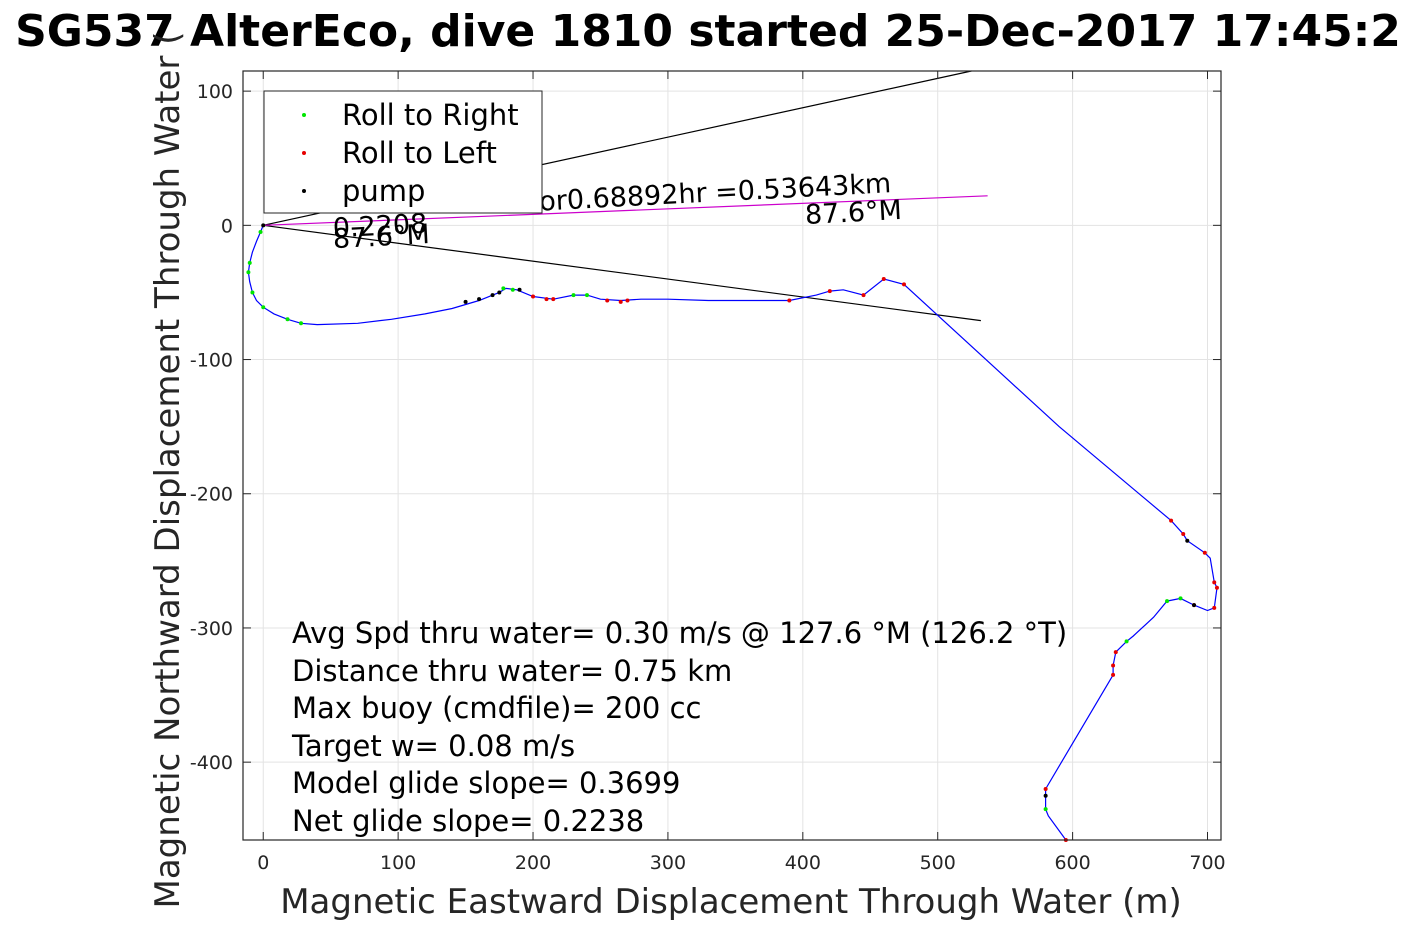 The image size is (1417, 945). What do you see at coordinates (263, 863) in the screenshot?
I see `x-tick-label: 0` at bounding box center [263, 863].